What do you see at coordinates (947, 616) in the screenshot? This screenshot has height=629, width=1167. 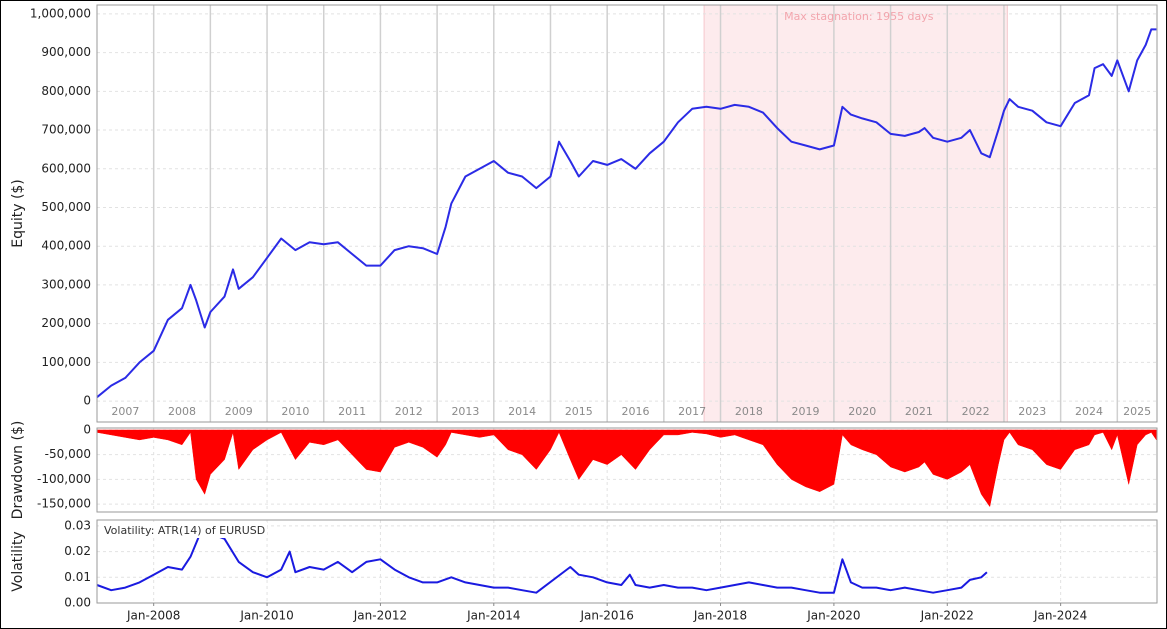 I see `x-tick-label: Jan-2022` at bounding box center [947, 616].